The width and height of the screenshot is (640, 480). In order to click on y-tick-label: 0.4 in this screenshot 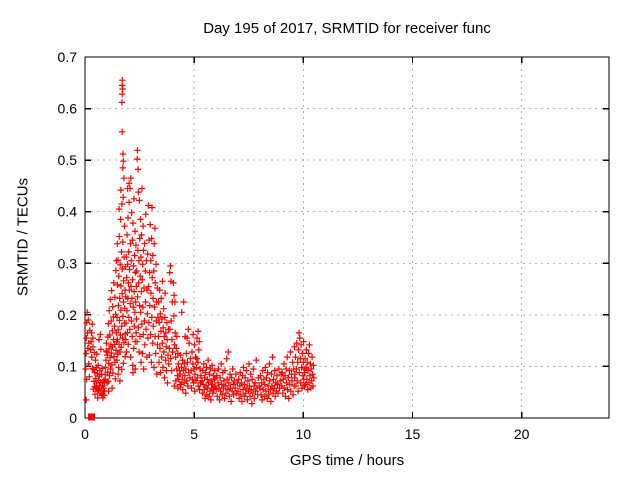, I will do `click(68, 212)`.